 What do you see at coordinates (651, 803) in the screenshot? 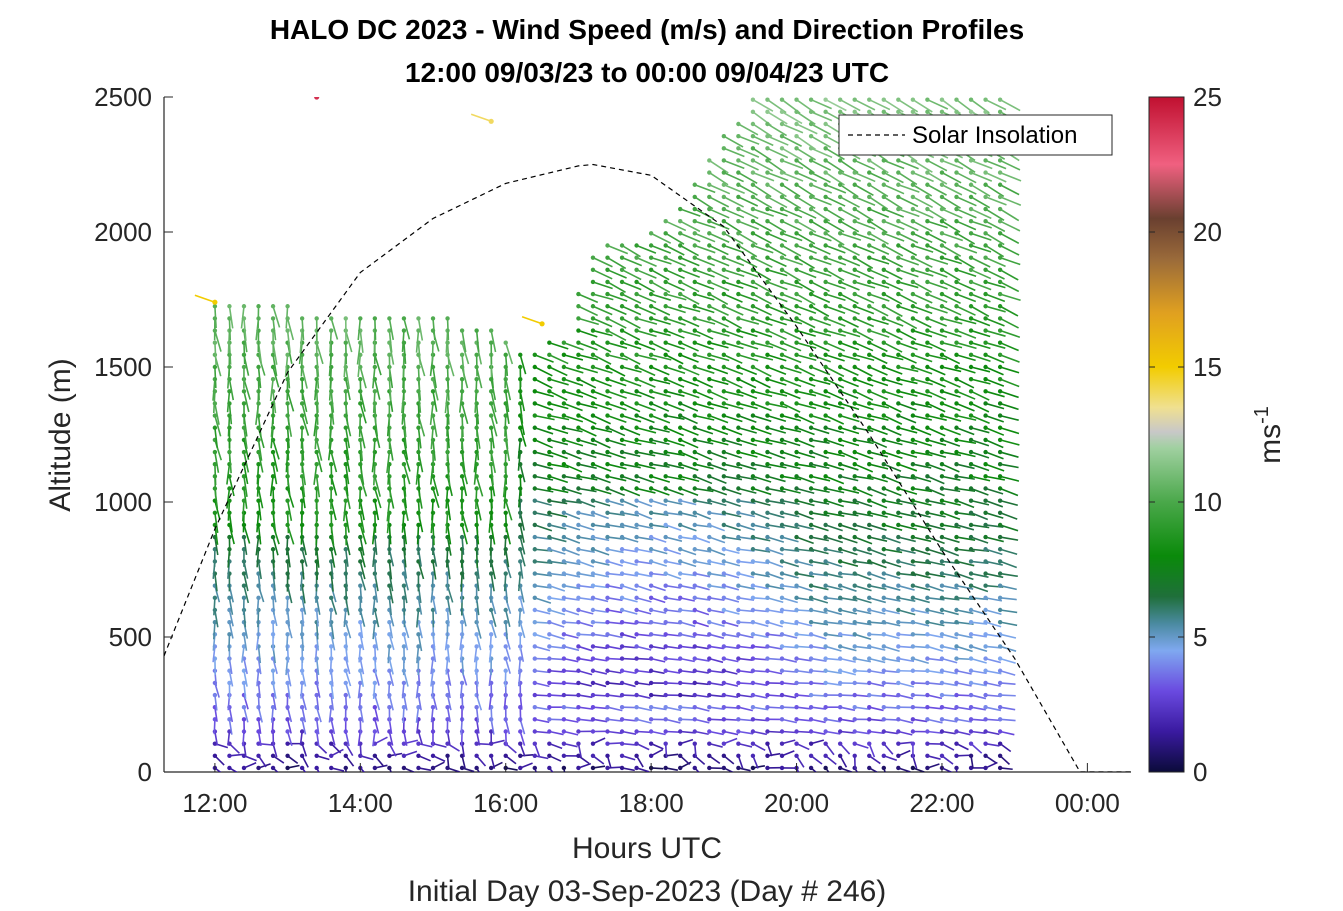
I see `x-tick-label: 18:00` at bounding box center [651, 803].